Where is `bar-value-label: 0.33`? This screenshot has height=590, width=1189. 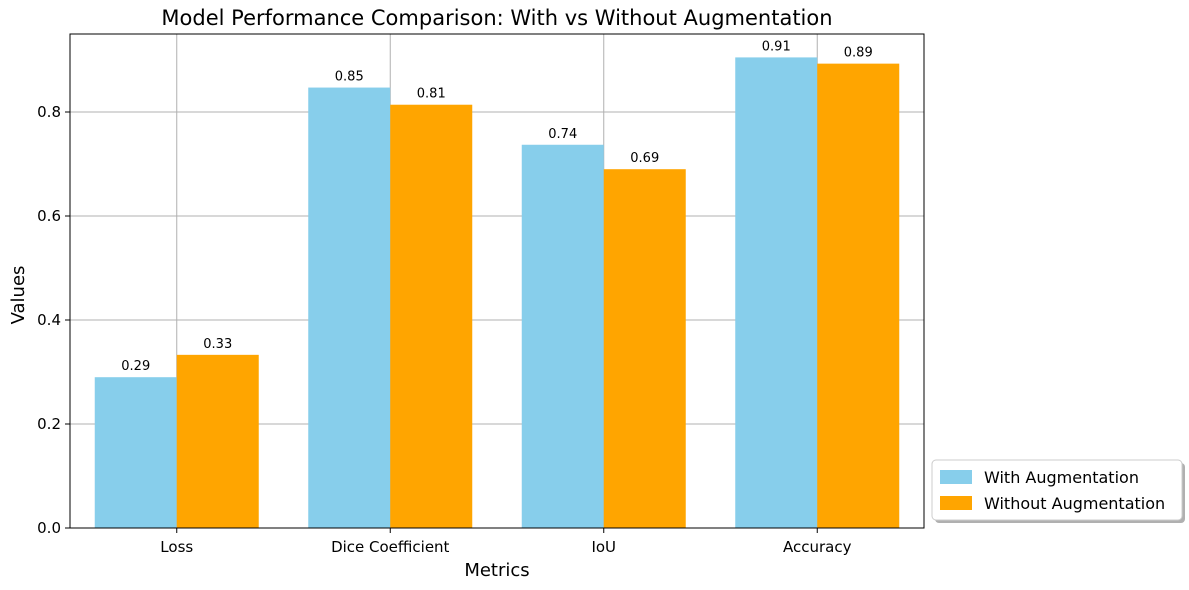
bar-value-label: 0.33 is located at coordinates (217, 344).